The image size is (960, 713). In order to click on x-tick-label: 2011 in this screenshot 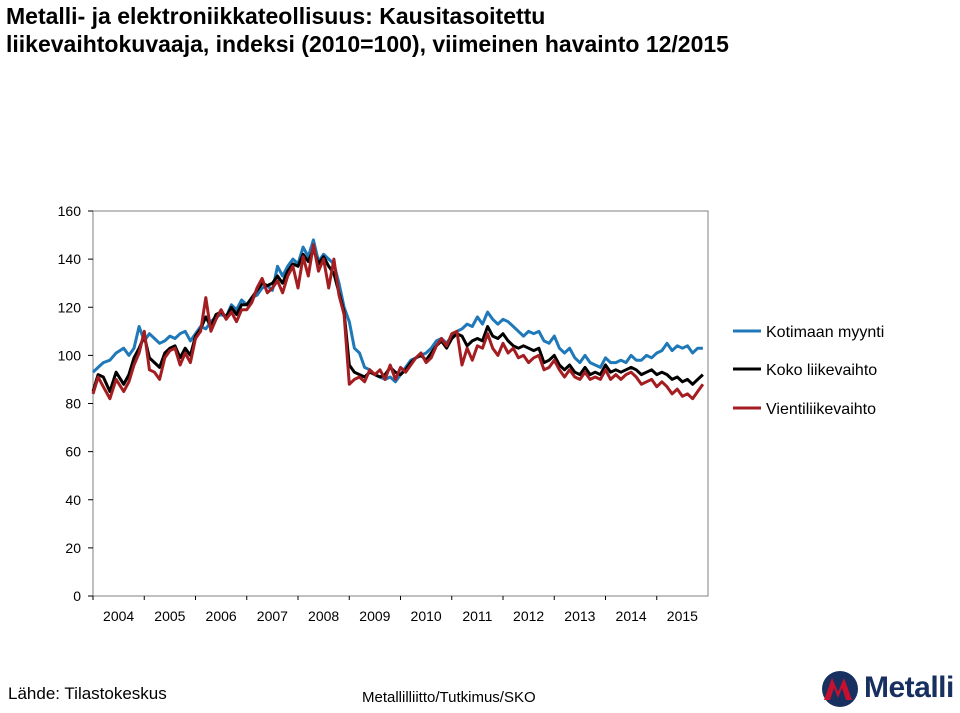, I will do `click(477, 616)`.